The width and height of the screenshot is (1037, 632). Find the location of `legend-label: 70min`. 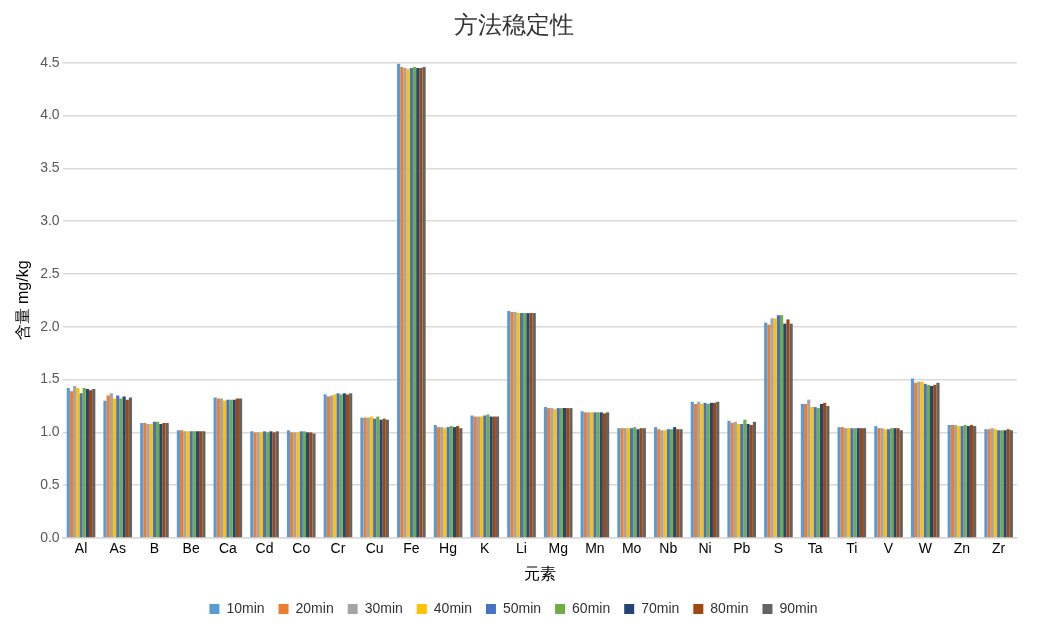

legend-label: 70min is located at coordinates (660, 607).